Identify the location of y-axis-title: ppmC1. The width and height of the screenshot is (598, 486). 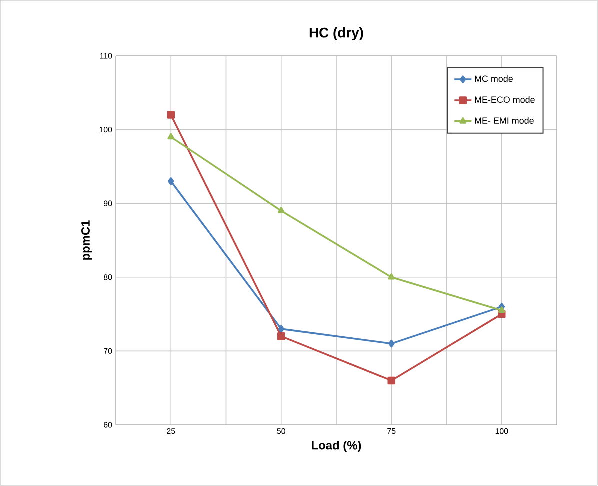
(87, 240).